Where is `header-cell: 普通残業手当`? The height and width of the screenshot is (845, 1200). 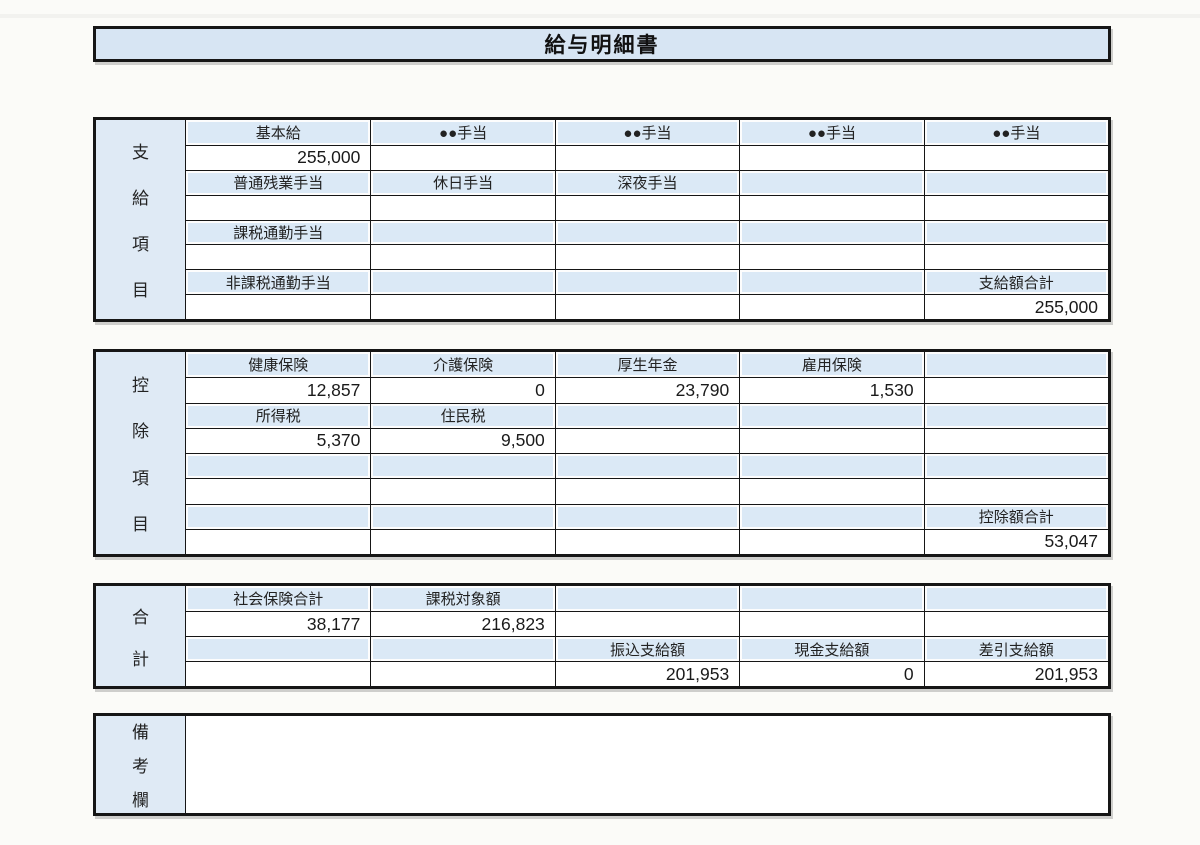
header-cell: 普通残業手当 is located at coordinates (278, 182).